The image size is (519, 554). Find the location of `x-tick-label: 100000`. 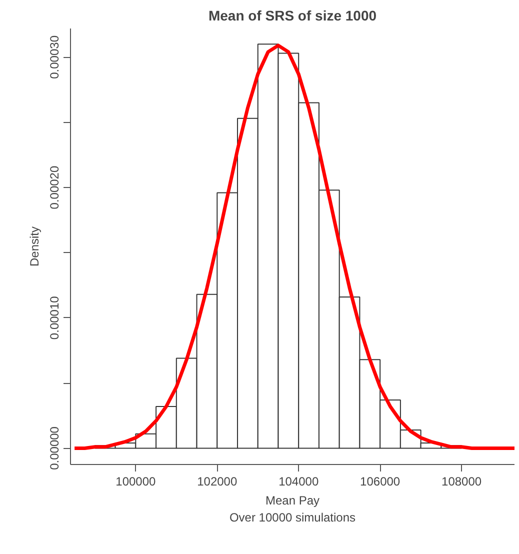

x-tick-label: 100000 is located at coordinates (136, 481).